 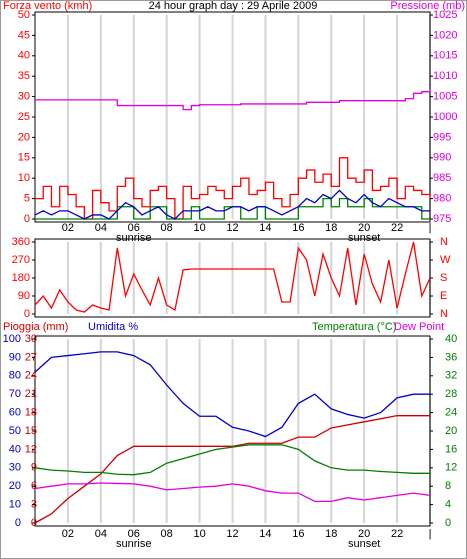 I want to click on series-label: Pressione (mb), so click(x=427, y=6).